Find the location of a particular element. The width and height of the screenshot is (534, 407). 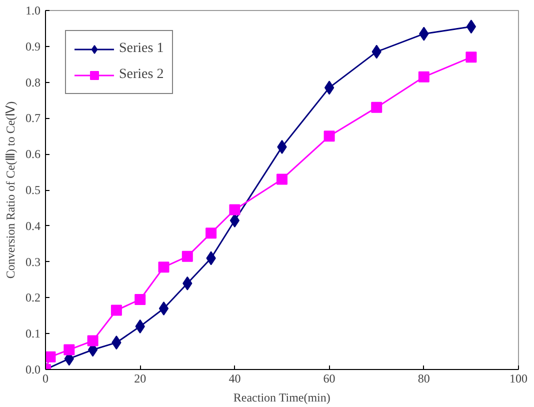

legend-label: Series 1 is located at coordinates (141, 49).